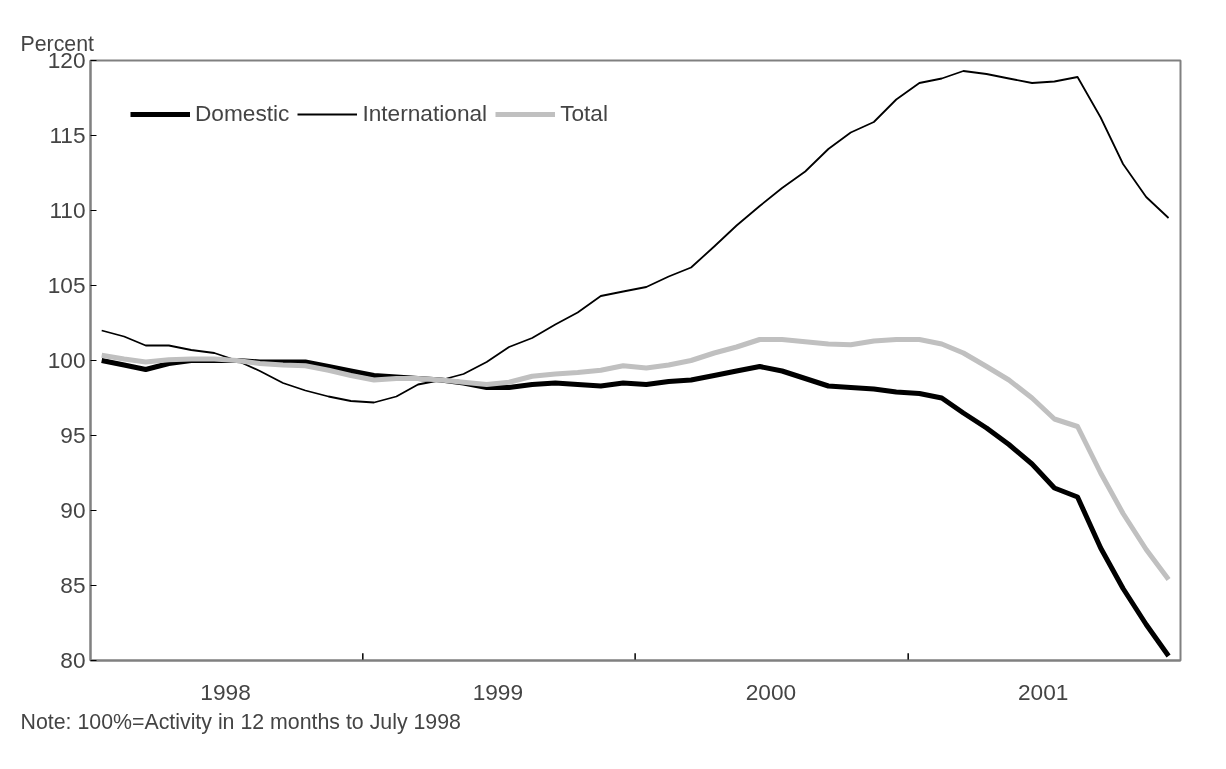 The width and height of the screenshot is (1226, 769). I want to click on y-tick-label: 105, so click(66, 285).